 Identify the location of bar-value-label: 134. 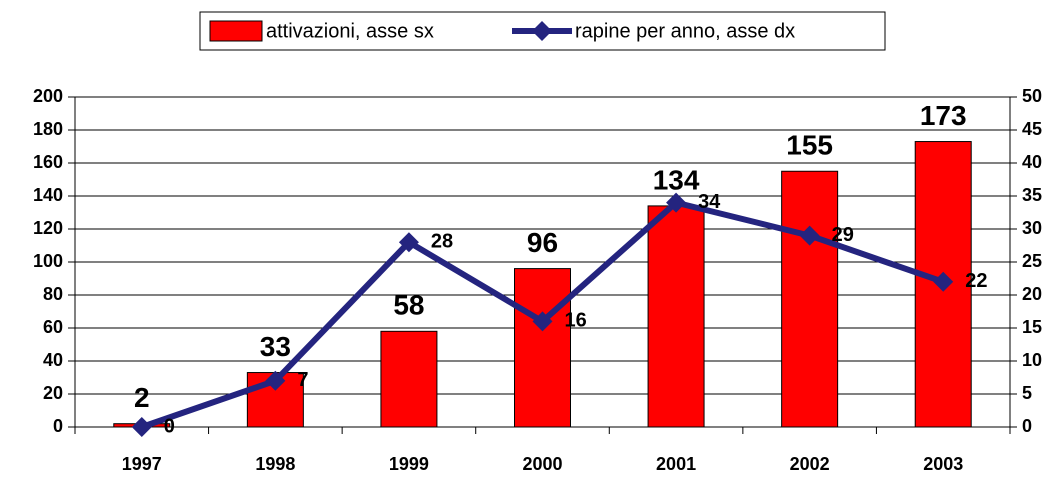
(676, 179).